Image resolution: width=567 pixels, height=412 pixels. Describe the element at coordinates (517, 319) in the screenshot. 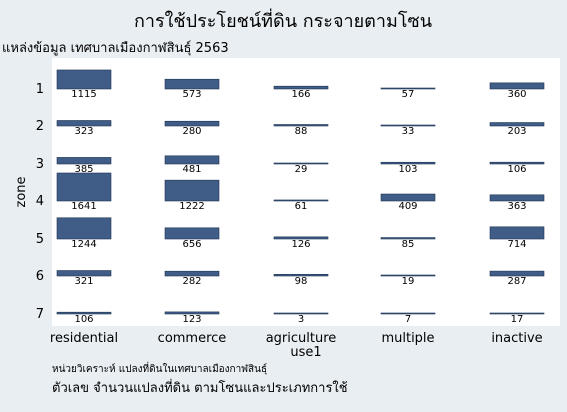

I see `value-label: 17` at that location.